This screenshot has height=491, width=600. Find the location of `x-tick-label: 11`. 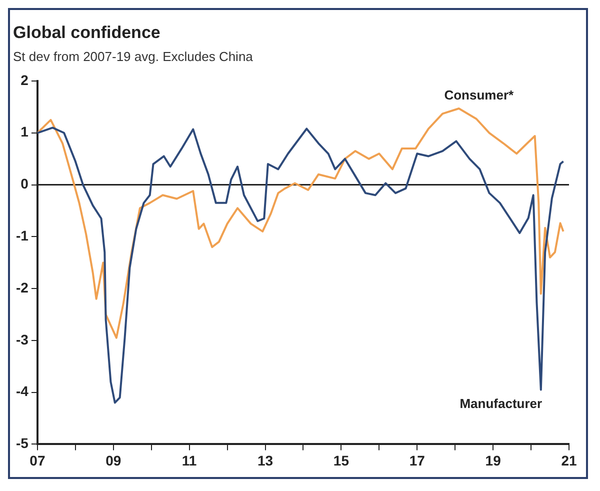

x-tick-label: 11 is located at coordinates (189, 460).